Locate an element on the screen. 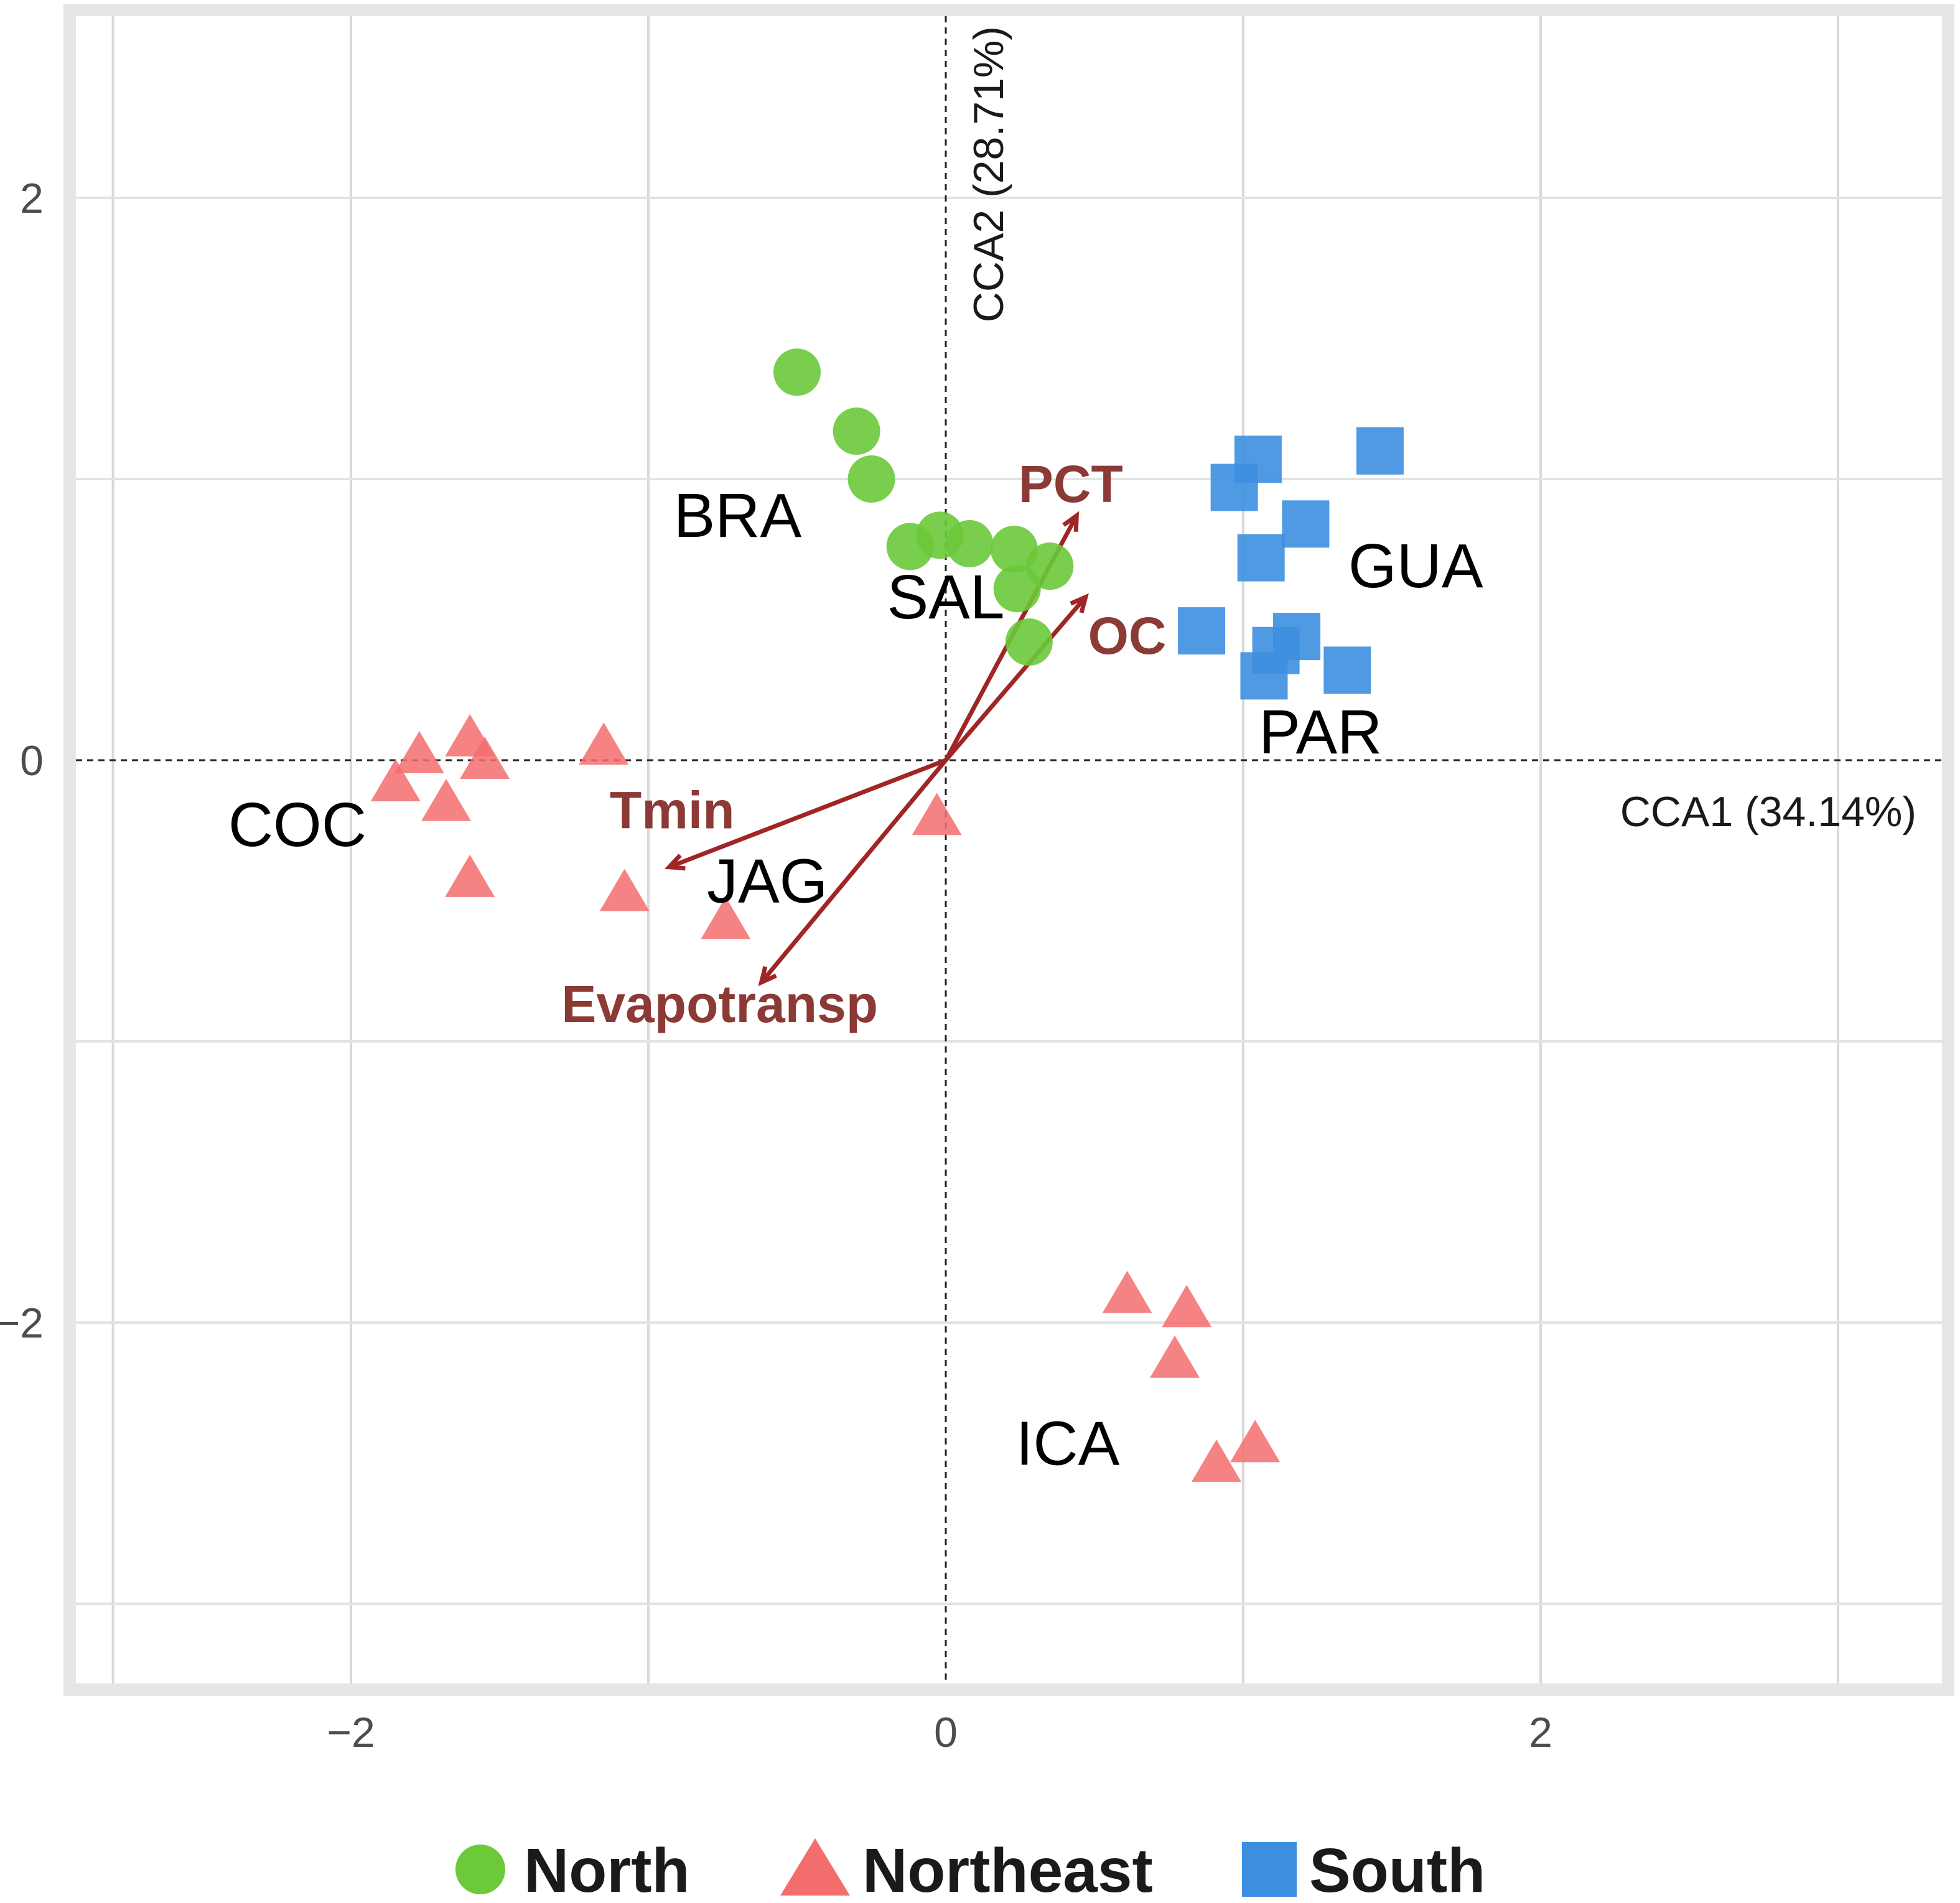  site-label-par: PAR is located at coordinates (1321, 732).